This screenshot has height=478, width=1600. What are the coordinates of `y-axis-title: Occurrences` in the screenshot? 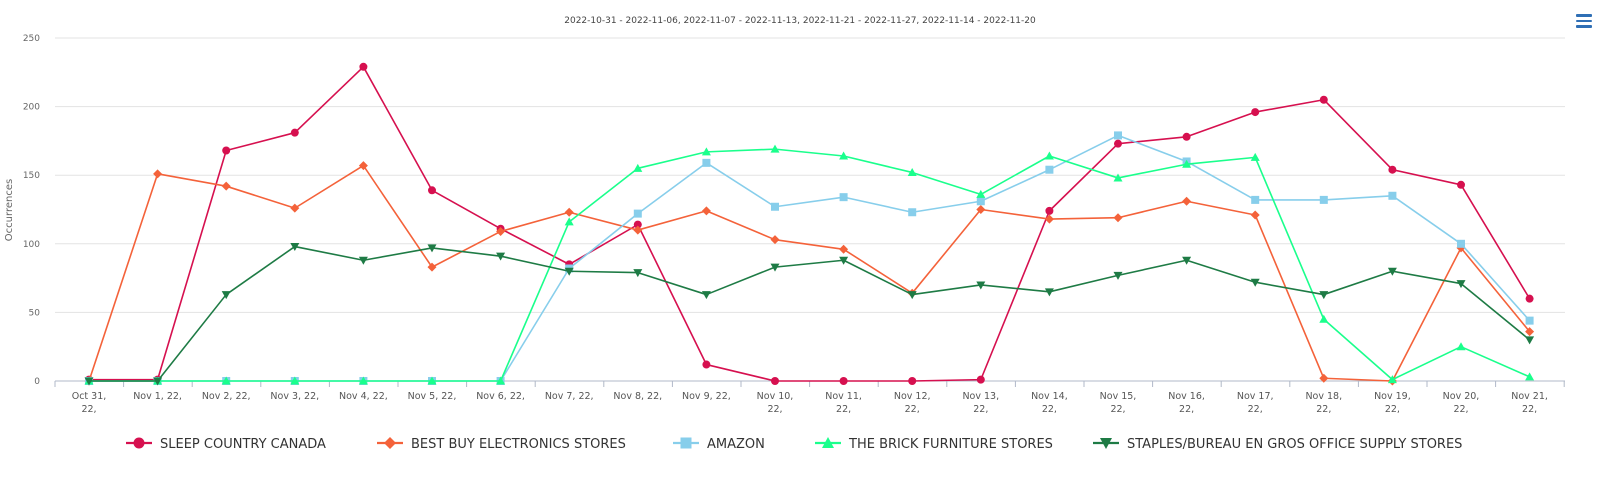 It's located at (9, 210).